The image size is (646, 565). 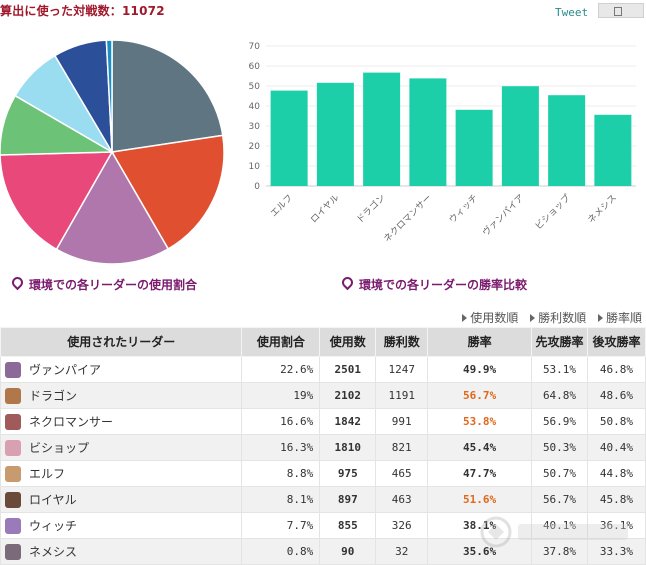 What do you see at coordinates (616, 551) in the screenshot?
I see `second-winrate-cell: 33.3%` at bounding box center [616, 551].